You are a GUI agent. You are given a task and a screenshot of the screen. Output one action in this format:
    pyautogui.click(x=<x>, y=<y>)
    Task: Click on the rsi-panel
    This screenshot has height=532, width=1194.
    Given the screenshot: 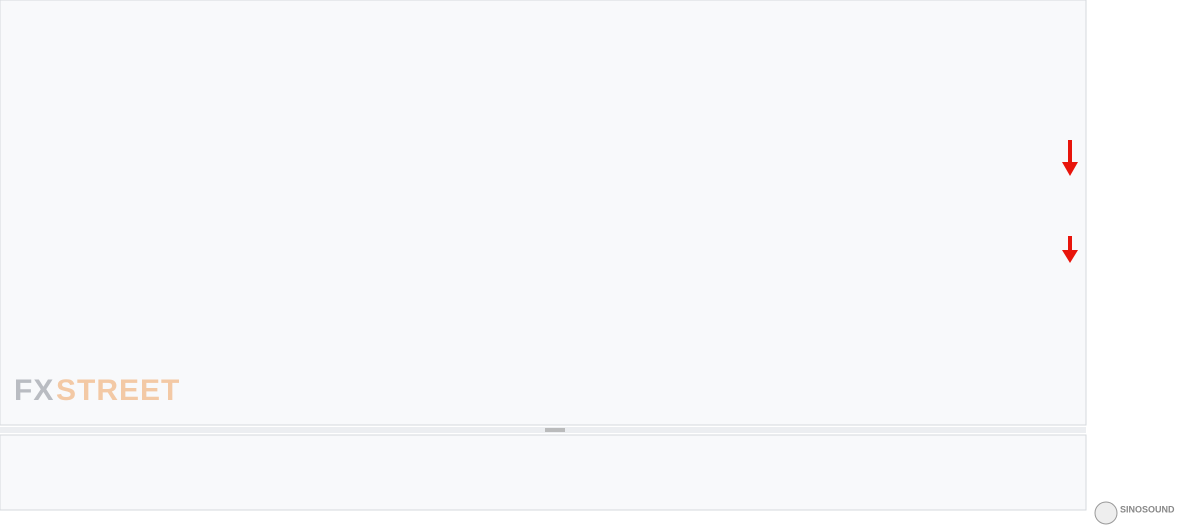 What is the action you would take?
    pyautogui.click(x=543, y=472)
    